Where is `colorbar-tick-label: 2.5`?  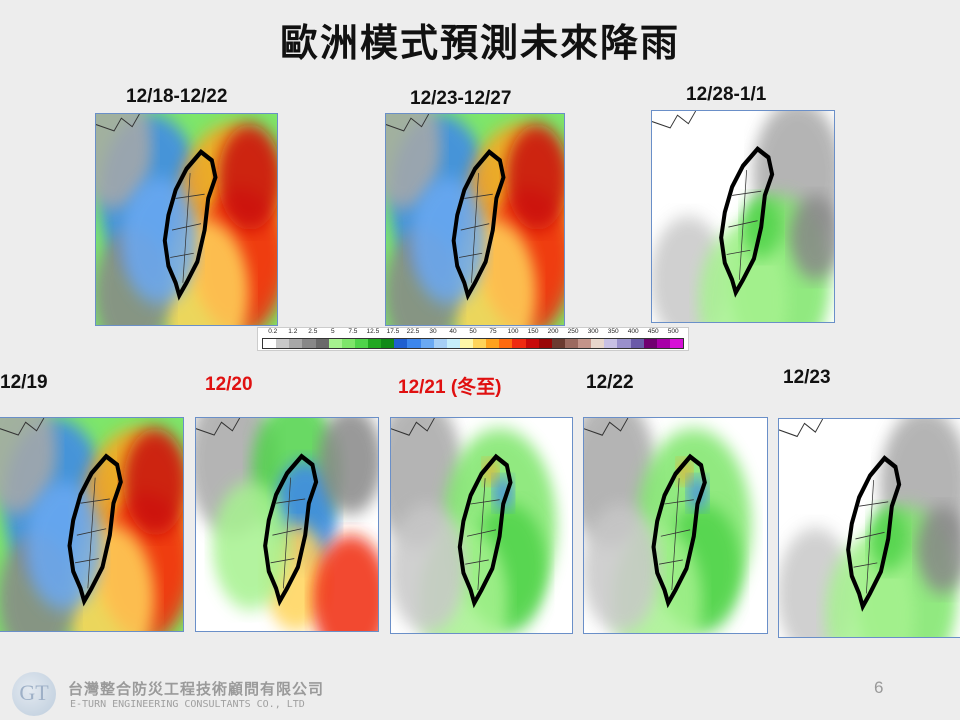
colorbar-tick-label: 2.5 is located at coordinates (313, 331).